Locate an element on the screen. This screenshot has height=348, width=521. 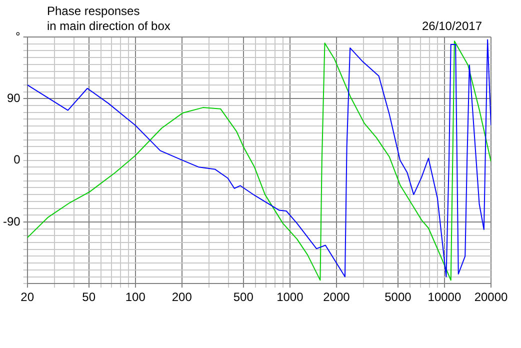
x-tick-label: 50 is located at coordinates (89, 297).